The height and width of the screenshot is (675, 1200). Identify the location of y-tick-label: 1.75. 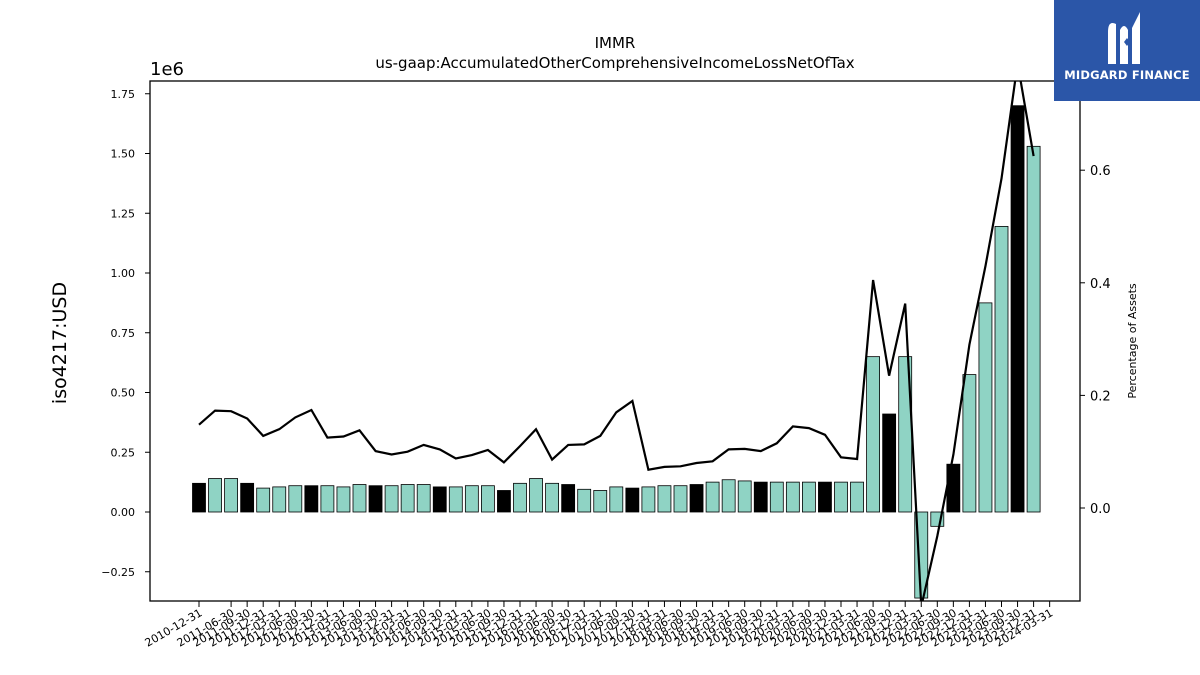
(123, 94).